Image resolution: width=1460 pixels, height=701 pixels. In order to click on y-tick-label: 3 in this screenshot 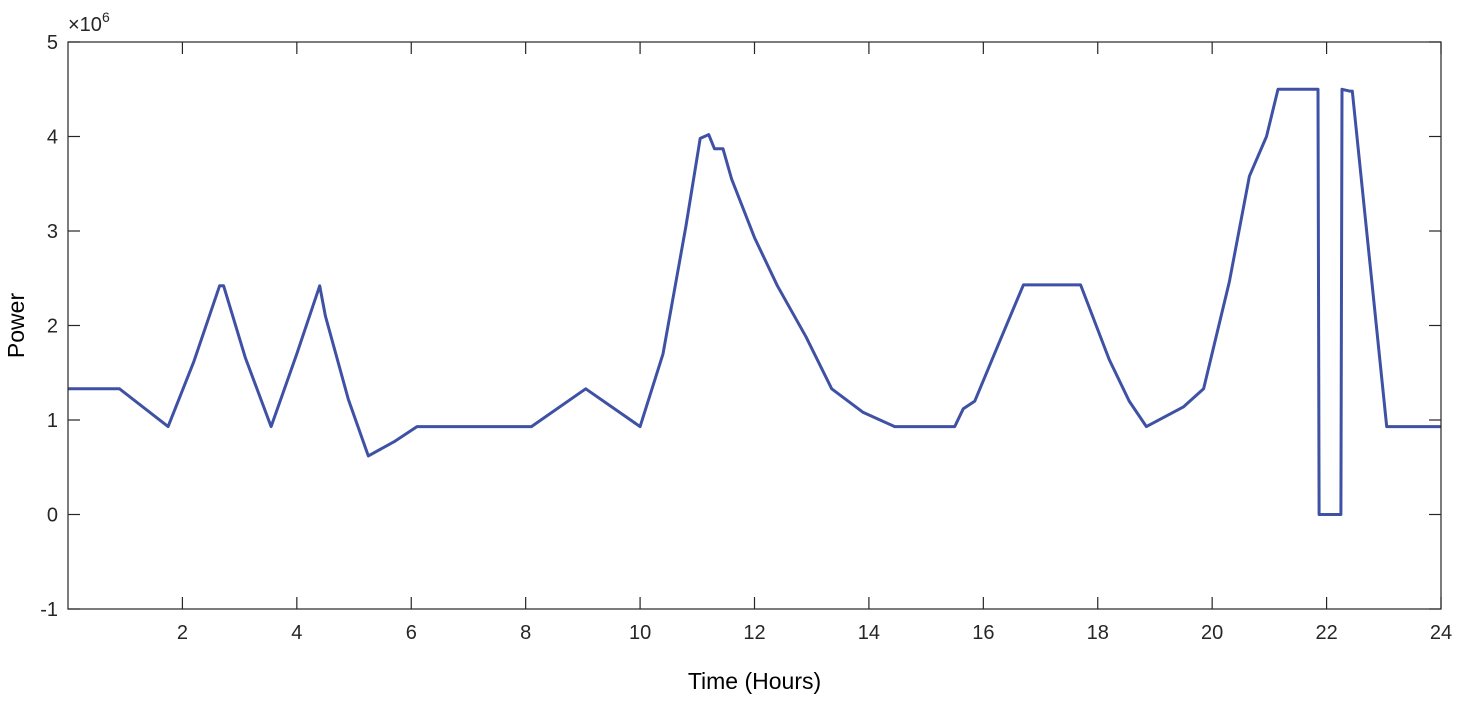, I will do `click(52, 232)`.